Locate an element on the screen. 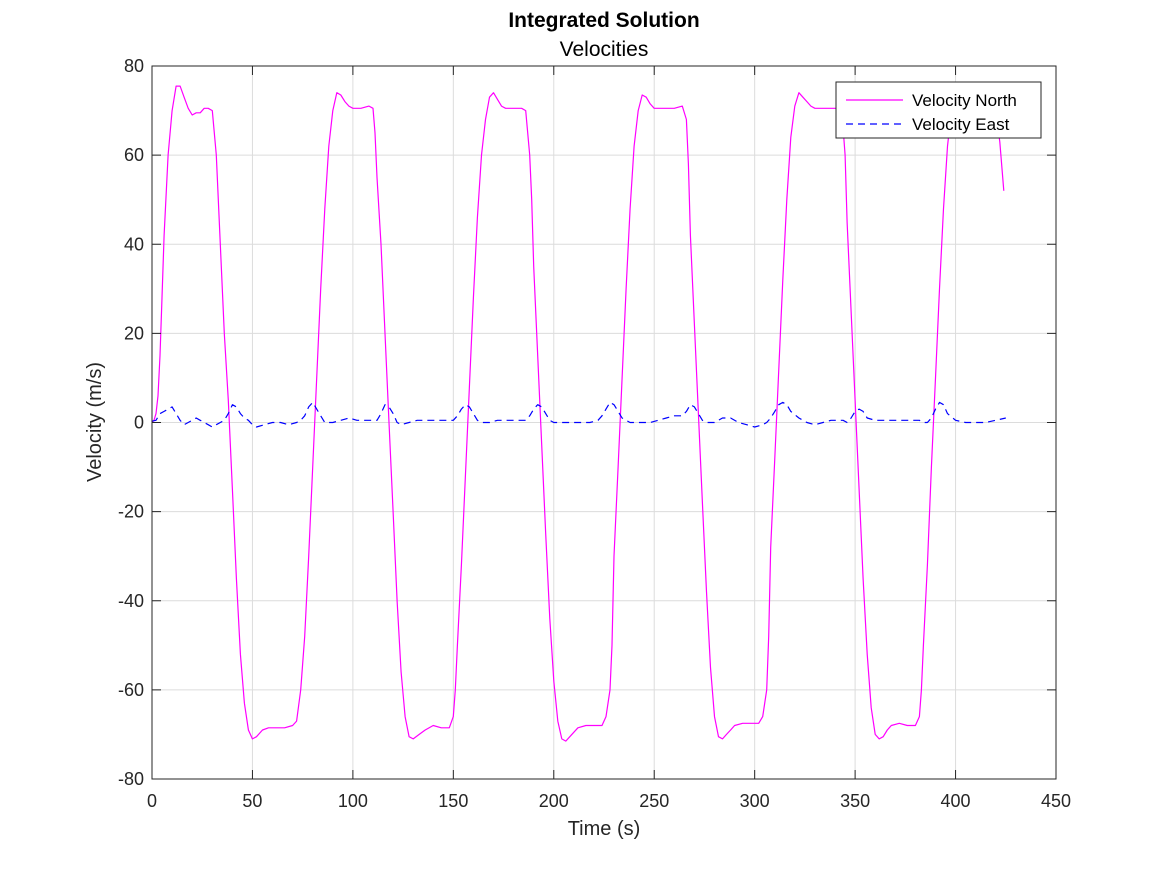  y-tick-label: 20 is located at coordinates (134, 333).